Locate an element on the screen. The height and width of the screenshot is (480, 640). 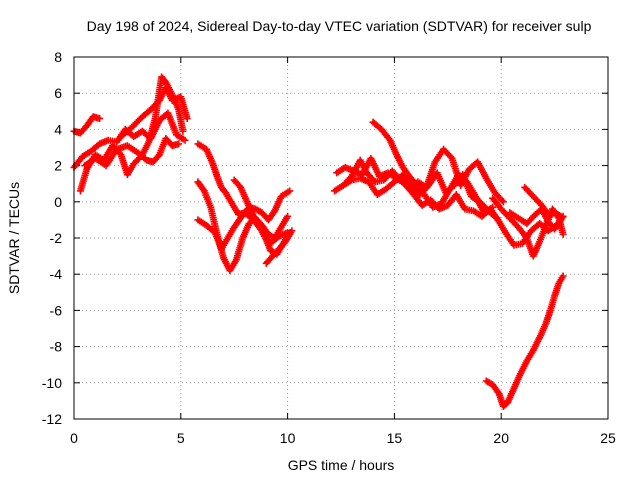
x-tick-label: 0 is located at coordinates (74, 438).